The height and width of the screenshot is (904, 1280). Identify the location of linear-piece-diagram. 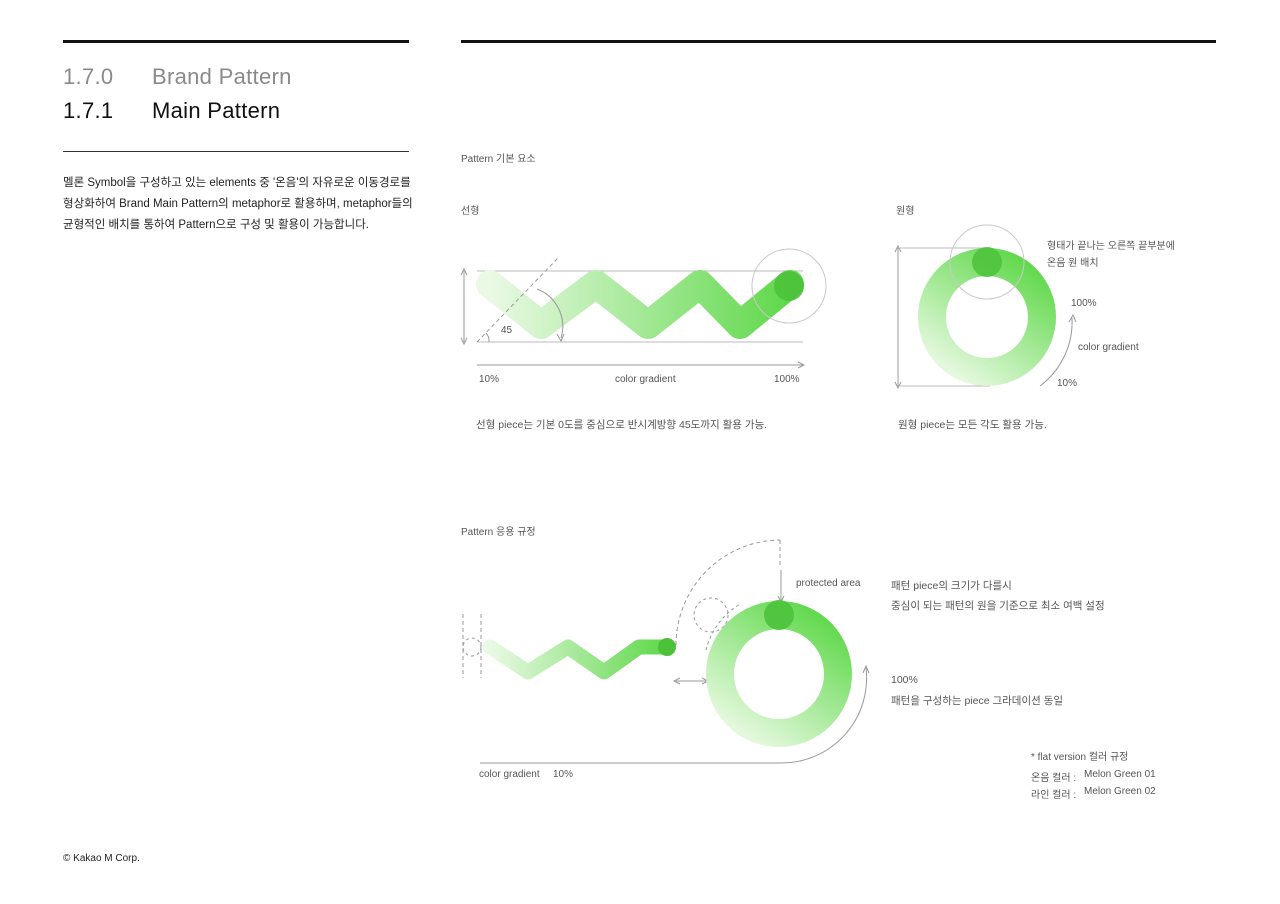
(643, 308).